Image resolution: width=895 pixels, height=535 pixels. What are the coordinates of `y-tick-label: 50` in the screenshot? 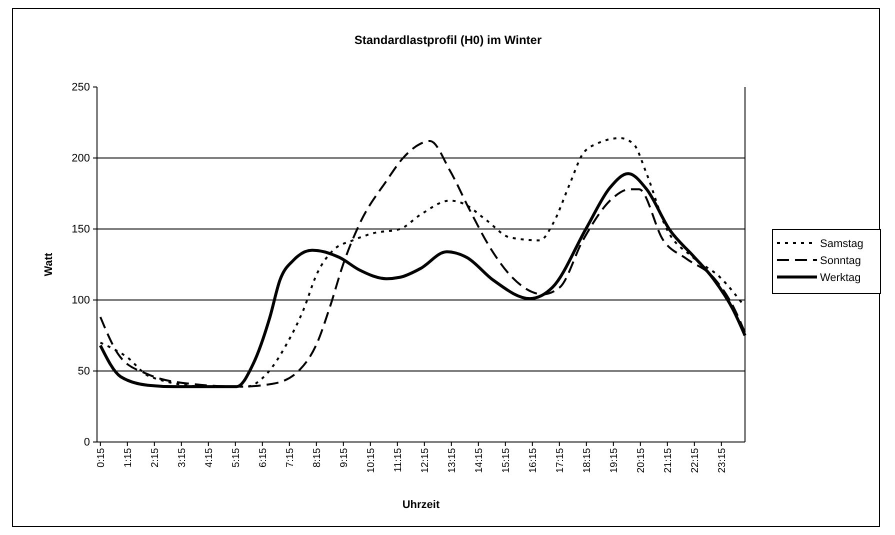 It's located at (84, 372).